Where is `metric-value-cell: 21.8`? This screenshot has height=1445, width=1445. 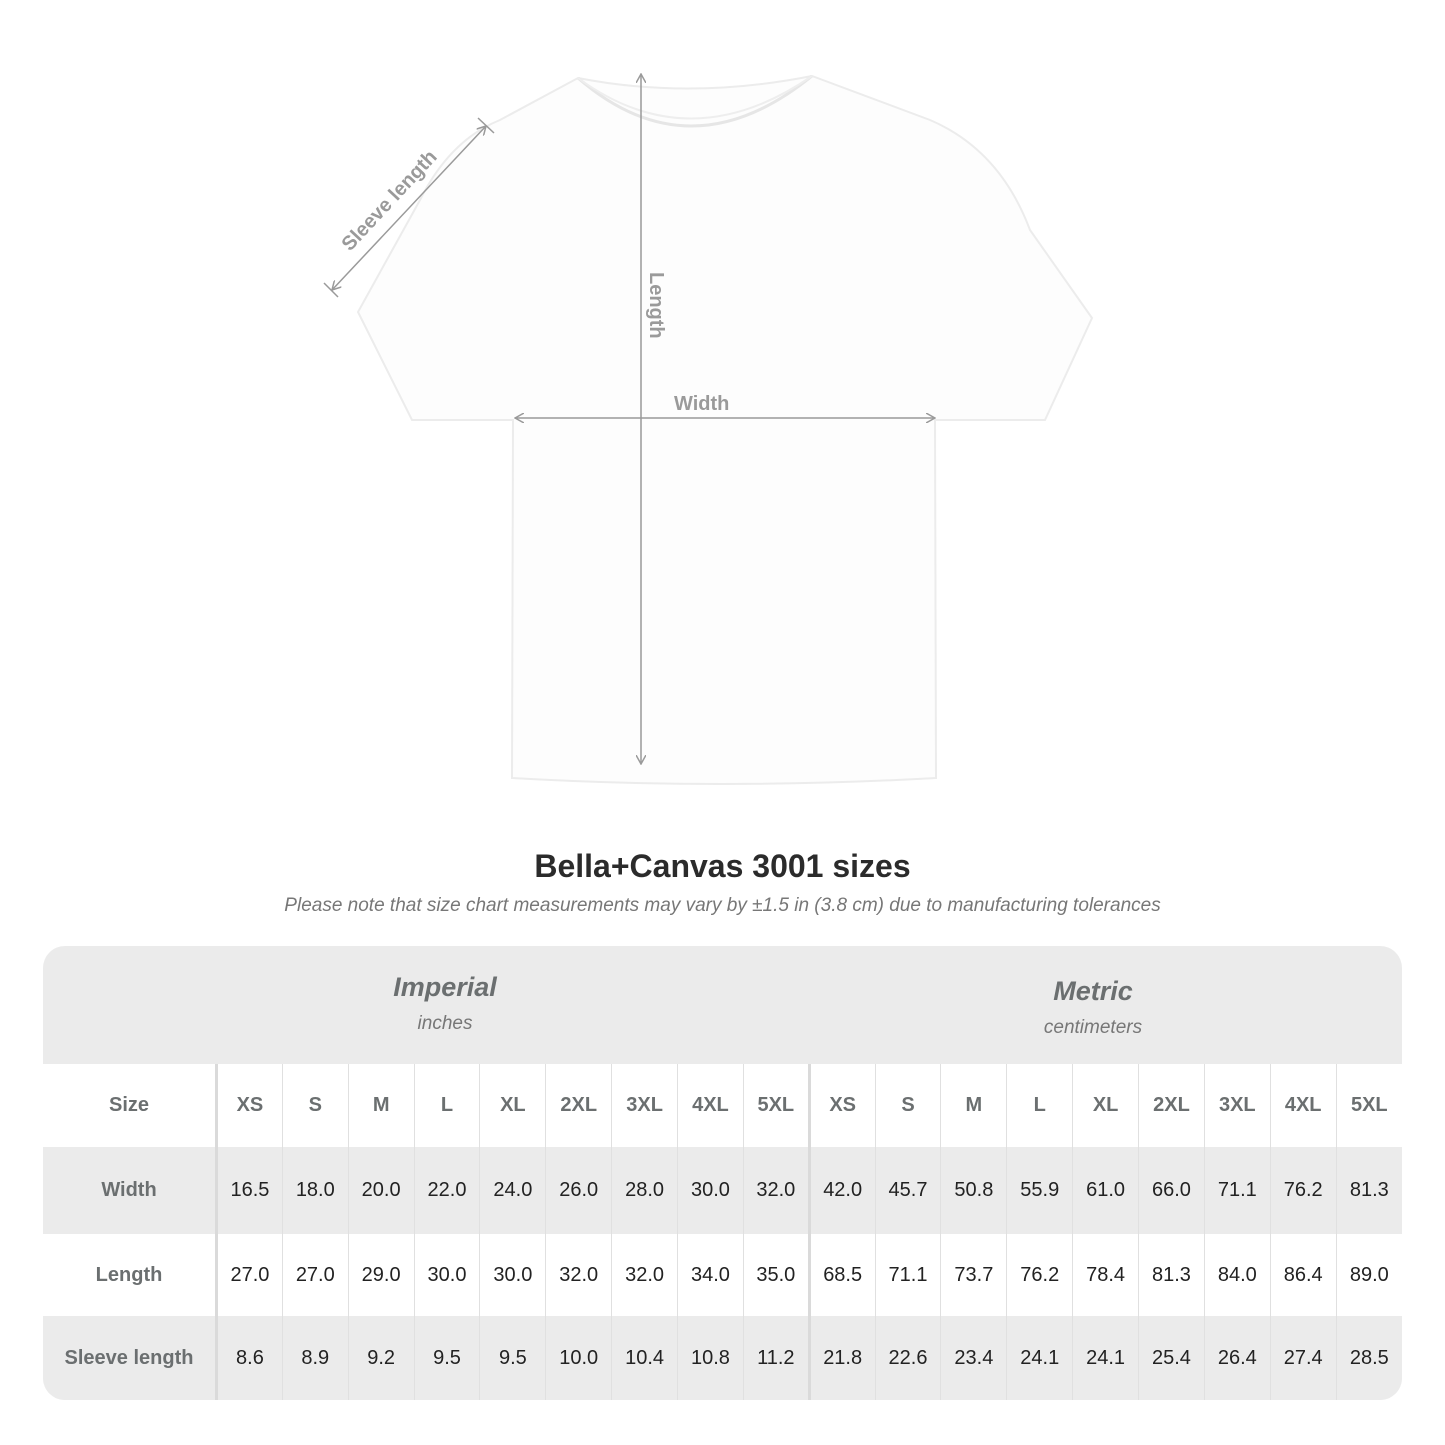 metric-value-cell: 21.8 is located at coordinates (841, 1358).